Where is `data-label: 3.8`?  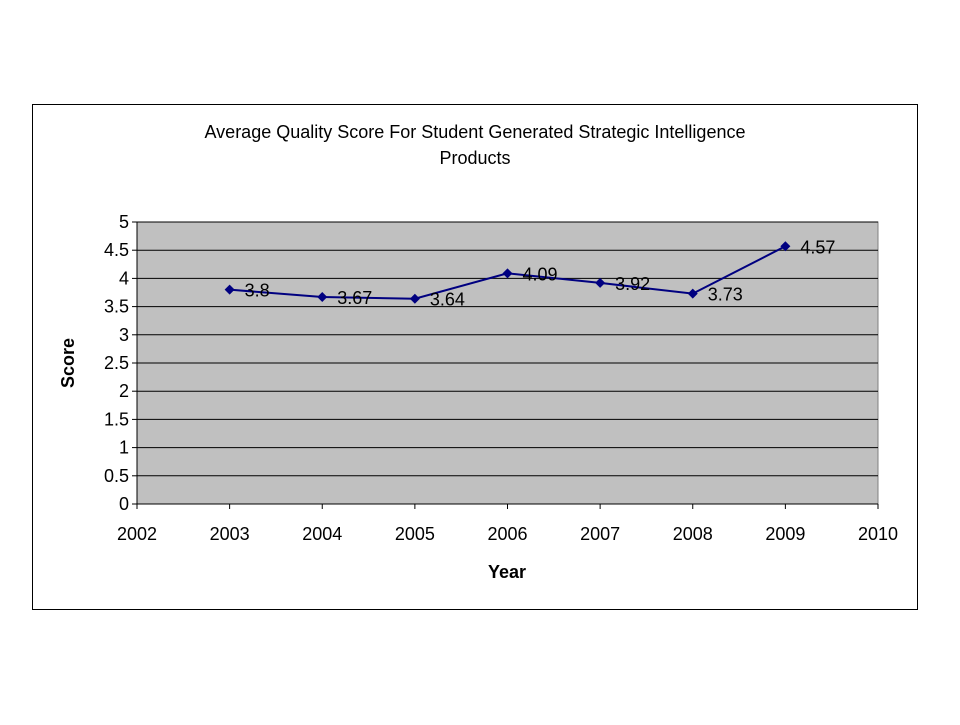
data-label: 3.8 is located at coordinates (257, 291).